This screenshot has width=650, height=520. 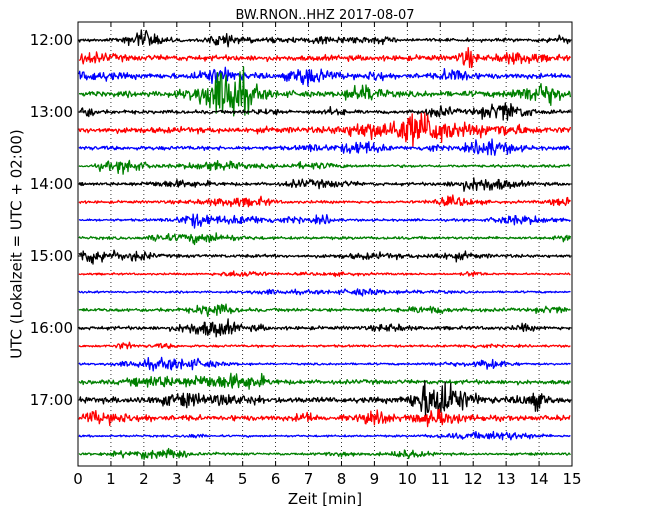 What do you see at coordinates (51, 400) in the screenshot?
I see `y-tick-label: 17:00` at bounding box center [51, 400].